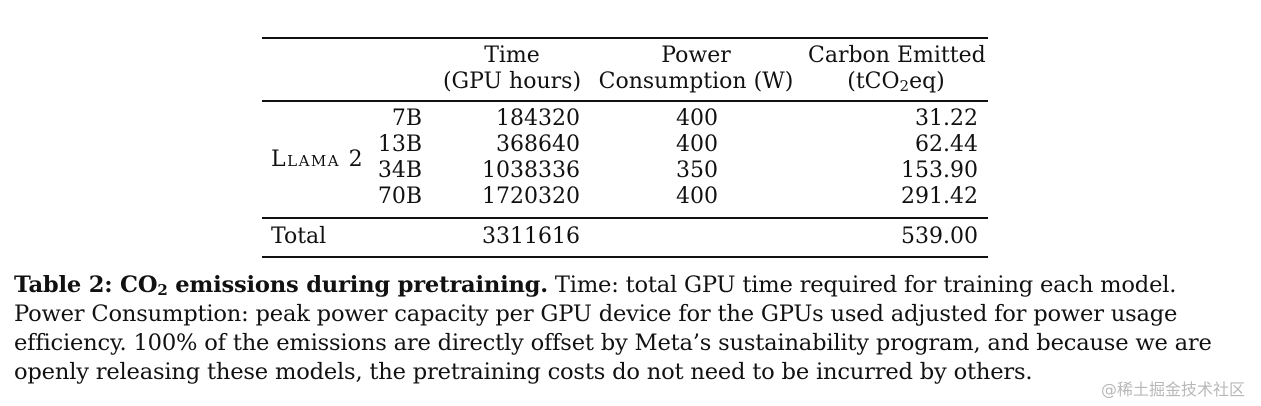  What do you see at coordinates (299, 236) in the screenshot?
I see `total-label: Total` at bounding box center [299, 236].